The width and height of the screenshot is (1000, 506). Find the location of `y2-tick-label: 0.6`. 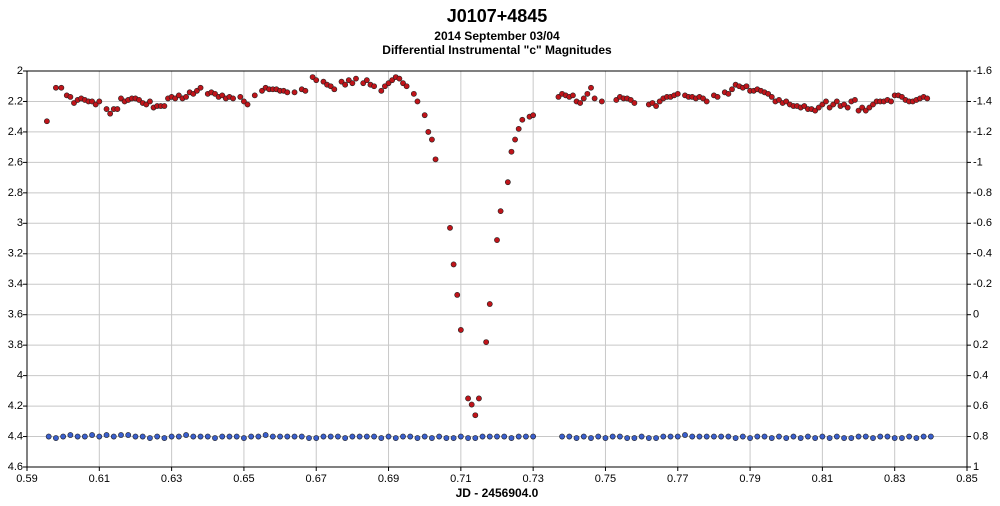

y2-tick-label: 0.6 is located at coordinates (980, 406).